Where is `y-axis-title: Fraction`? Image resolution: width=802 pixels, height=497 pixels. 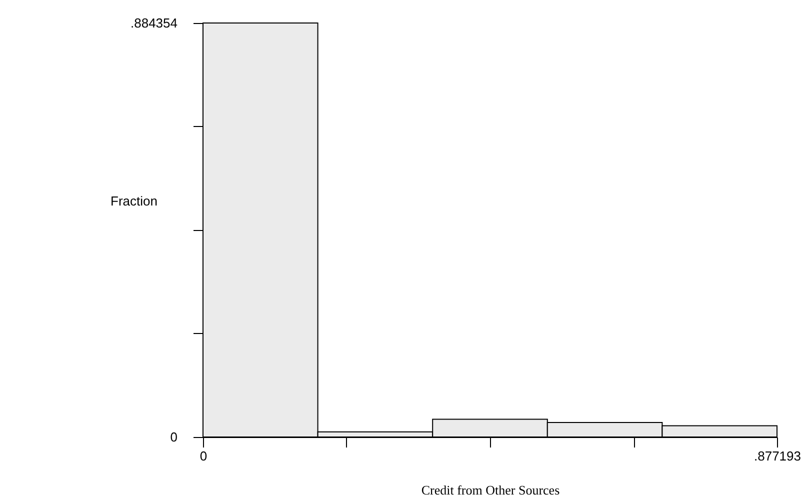
y-axis-title: Fraction is located at coordinates (134, 201).